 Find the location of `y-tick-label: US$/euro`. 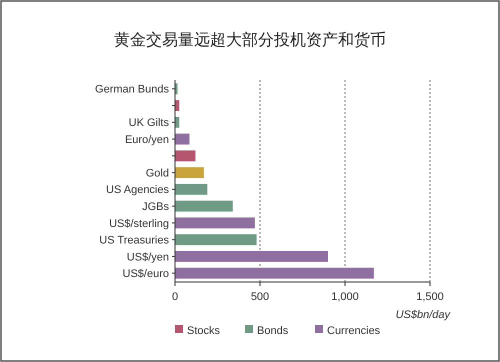

y-tick-label: US$/euro is located at coordinates (145, 274).